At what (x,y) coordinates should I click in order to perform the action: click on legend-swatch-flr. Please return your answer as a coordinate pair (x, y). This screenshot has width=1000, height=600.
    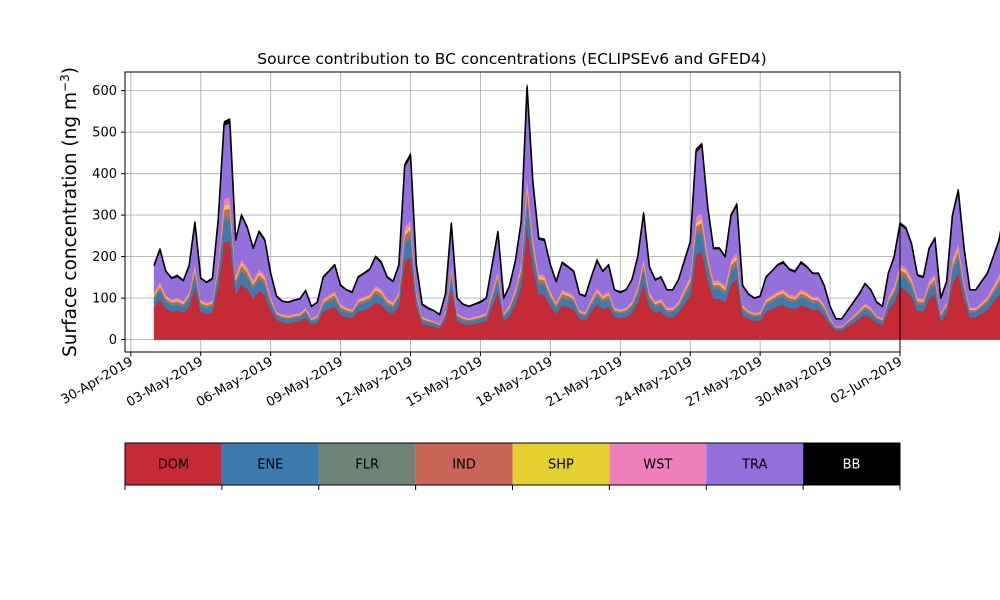
    Looking at the image, I should click on (367, 464).